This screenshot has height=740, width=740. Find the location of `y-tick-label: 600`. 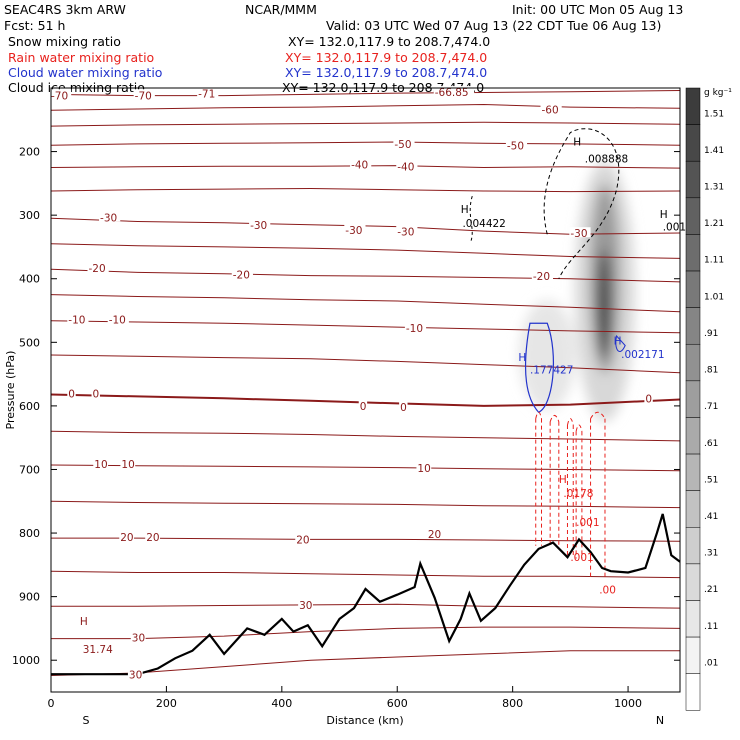

y-tick-label: 600 is located at coordinates (29, 406).